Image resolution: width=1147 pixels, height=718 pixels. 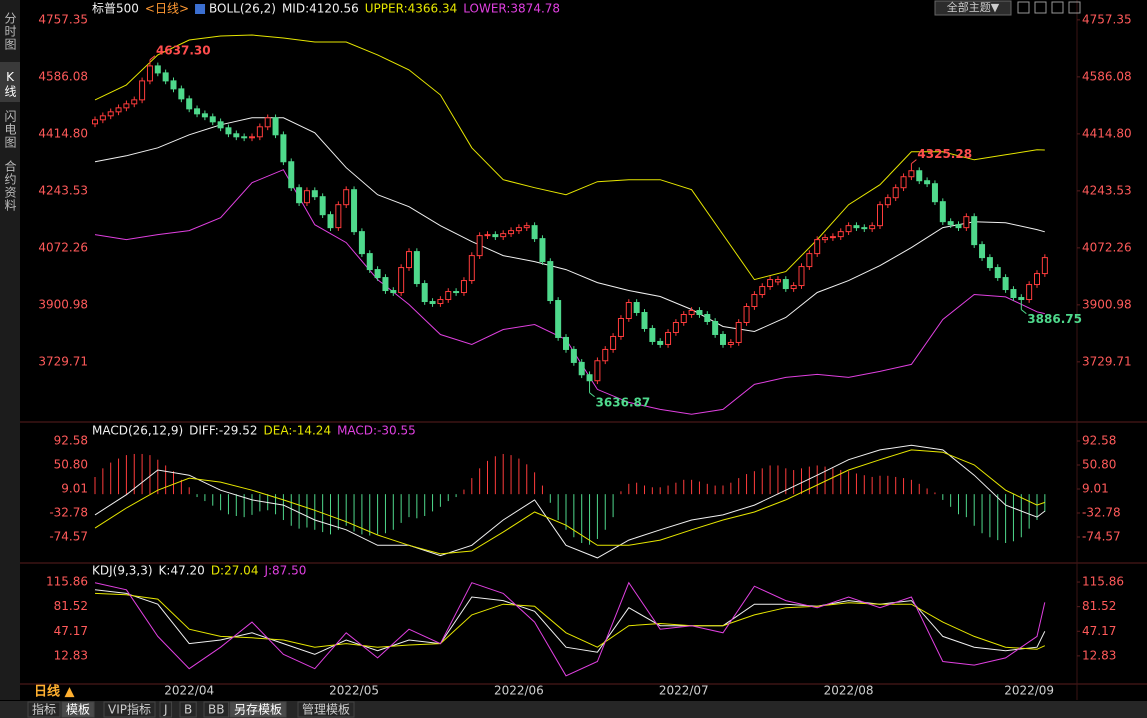 What do you see at coordinates (623, 402) in the screenshot?
I see `extreme-label: 3636.87` at bounding box center [623, 402].